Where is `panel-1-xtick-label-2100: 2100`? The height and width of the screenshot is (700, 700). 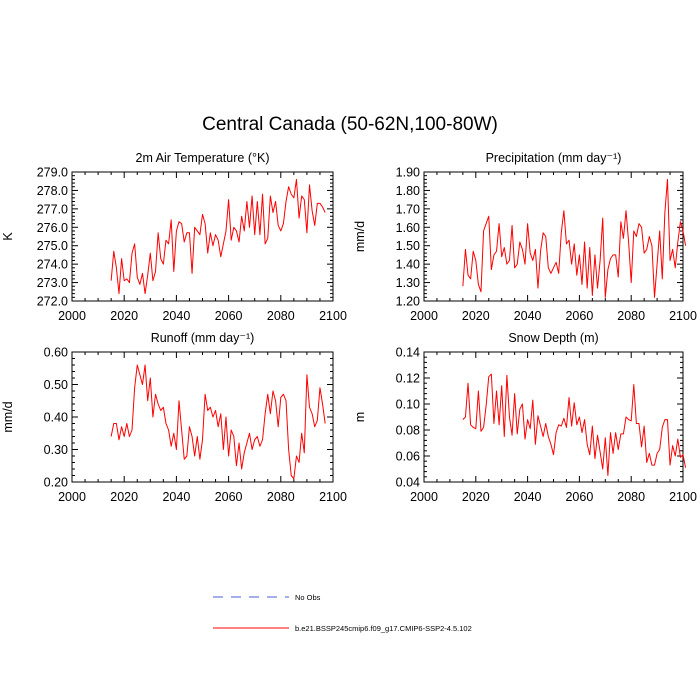
panel-1-xtick-label-2100: 2100 is located at coordinates (333, 316).